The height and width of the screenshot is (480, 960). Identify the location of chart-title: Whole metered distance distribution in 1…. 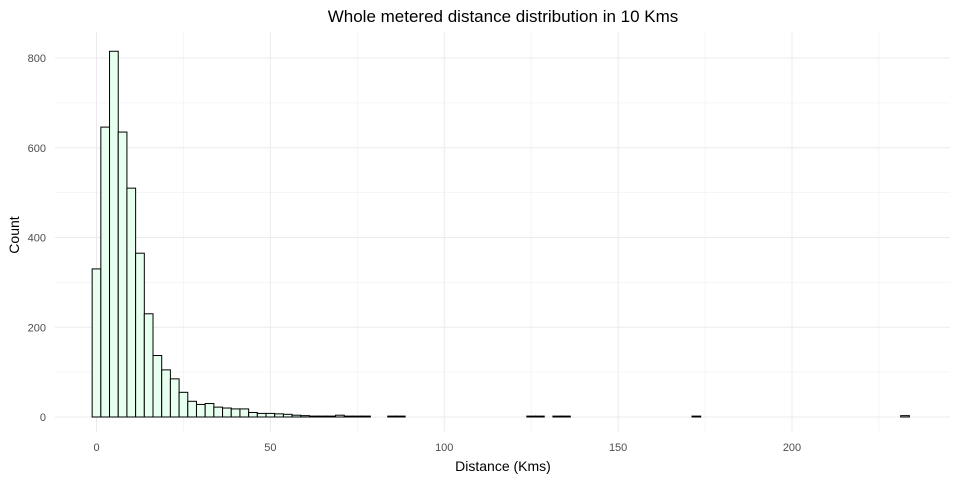
(503, 16).